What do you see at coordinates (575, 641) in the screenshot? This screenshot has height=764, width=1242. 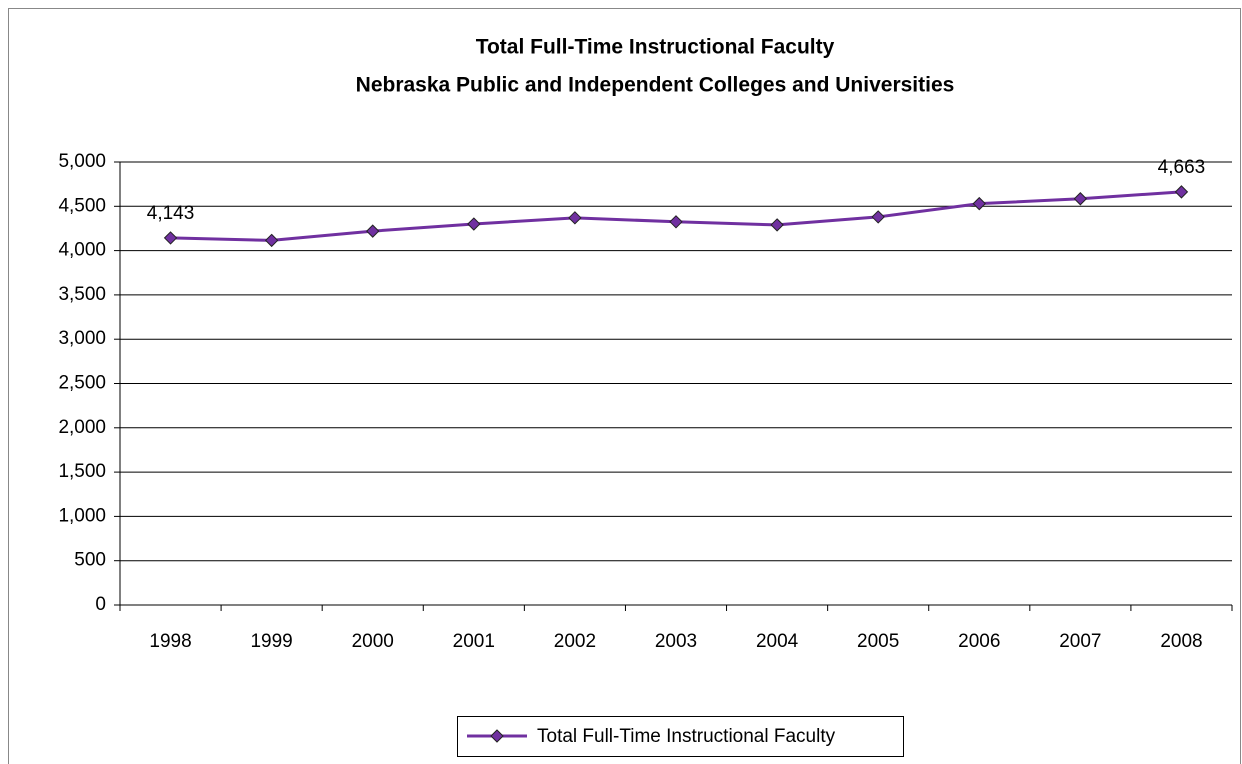 I see `x-tick-label: 2002` at bounding box center [575, 641].